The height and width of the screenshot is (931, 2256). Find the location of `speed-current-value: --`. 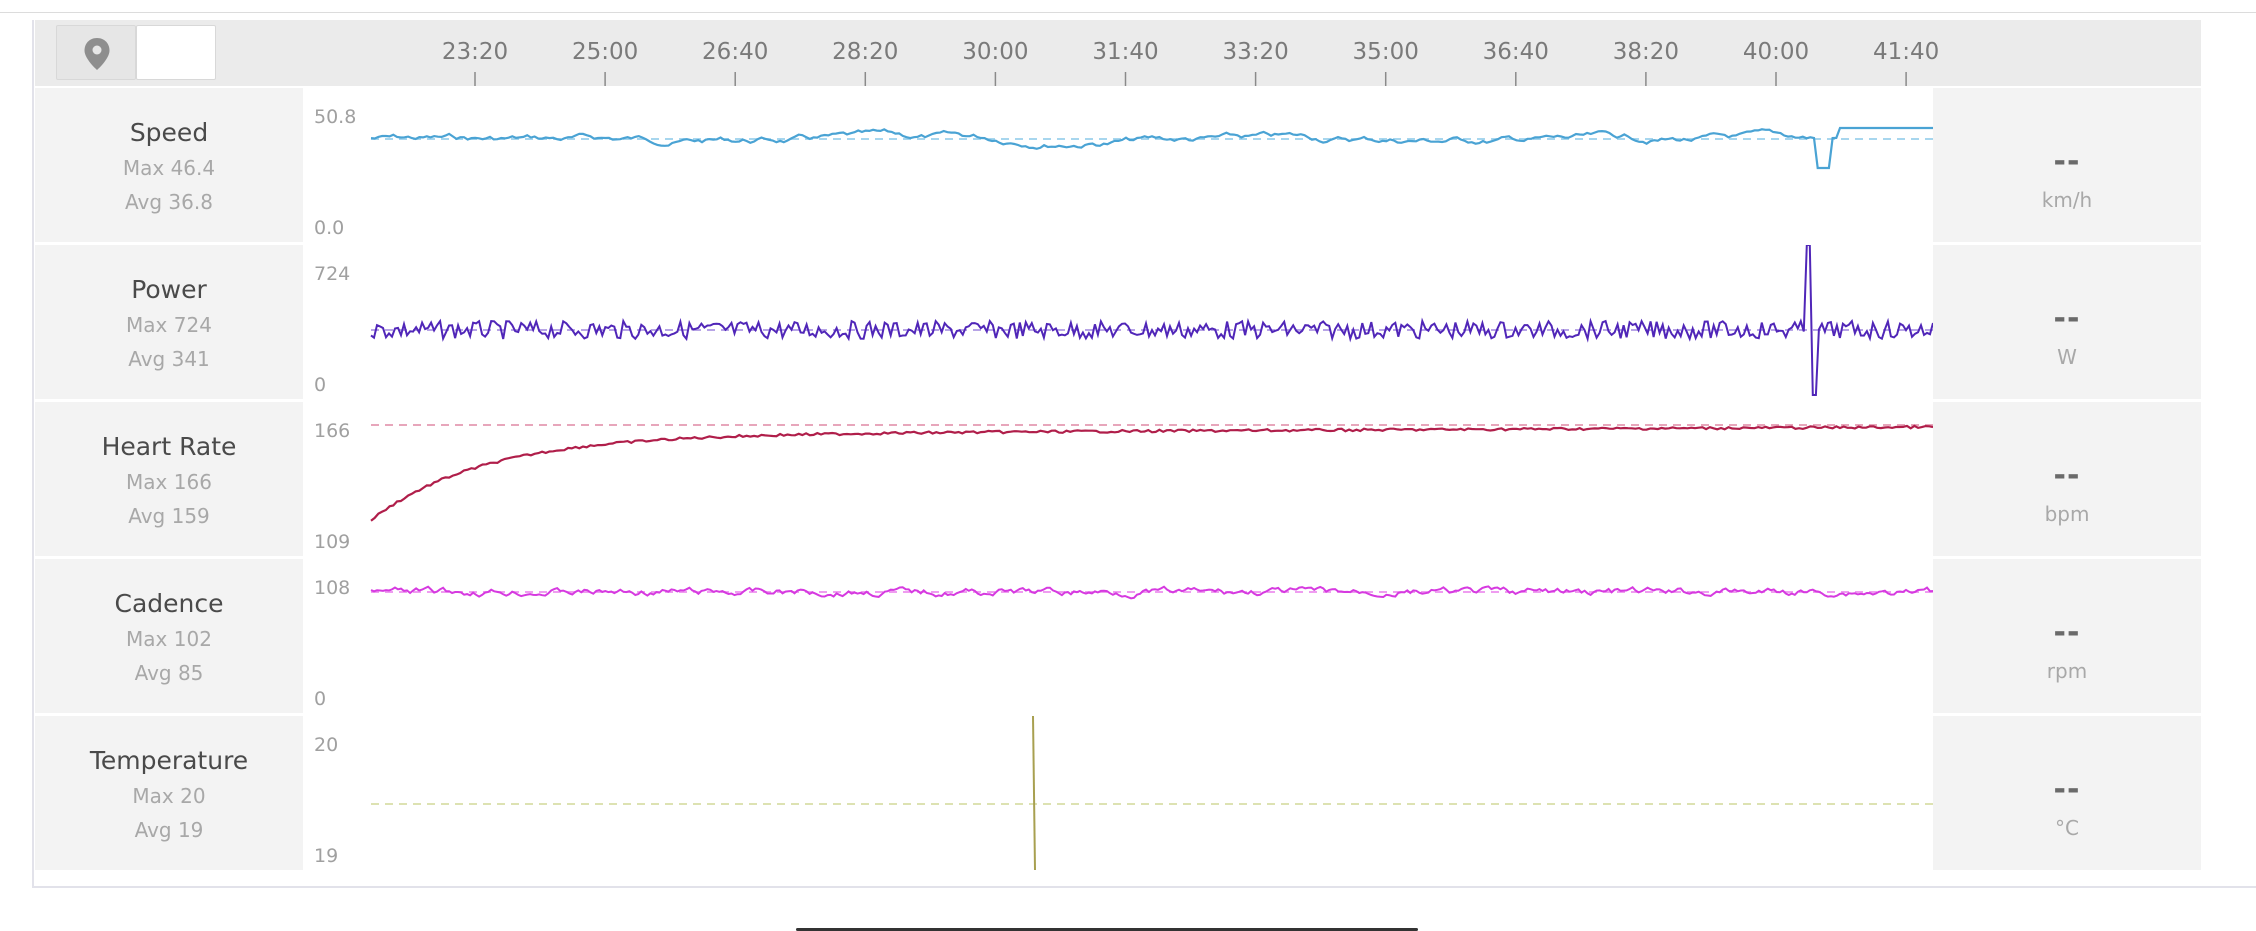

speed-current-value: -- is located at coordinates (2067, 161).